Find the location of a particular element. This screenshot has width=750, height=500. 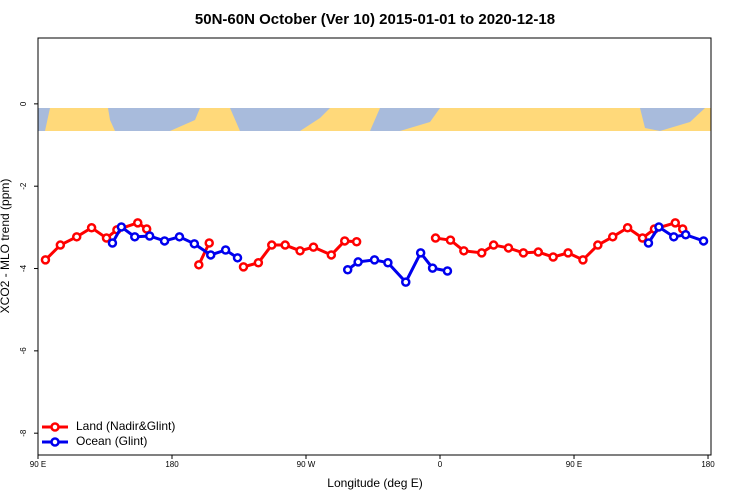

y-axis-label: XCO2 - MLO trend (ppm) is located at coordinates (6, 246).